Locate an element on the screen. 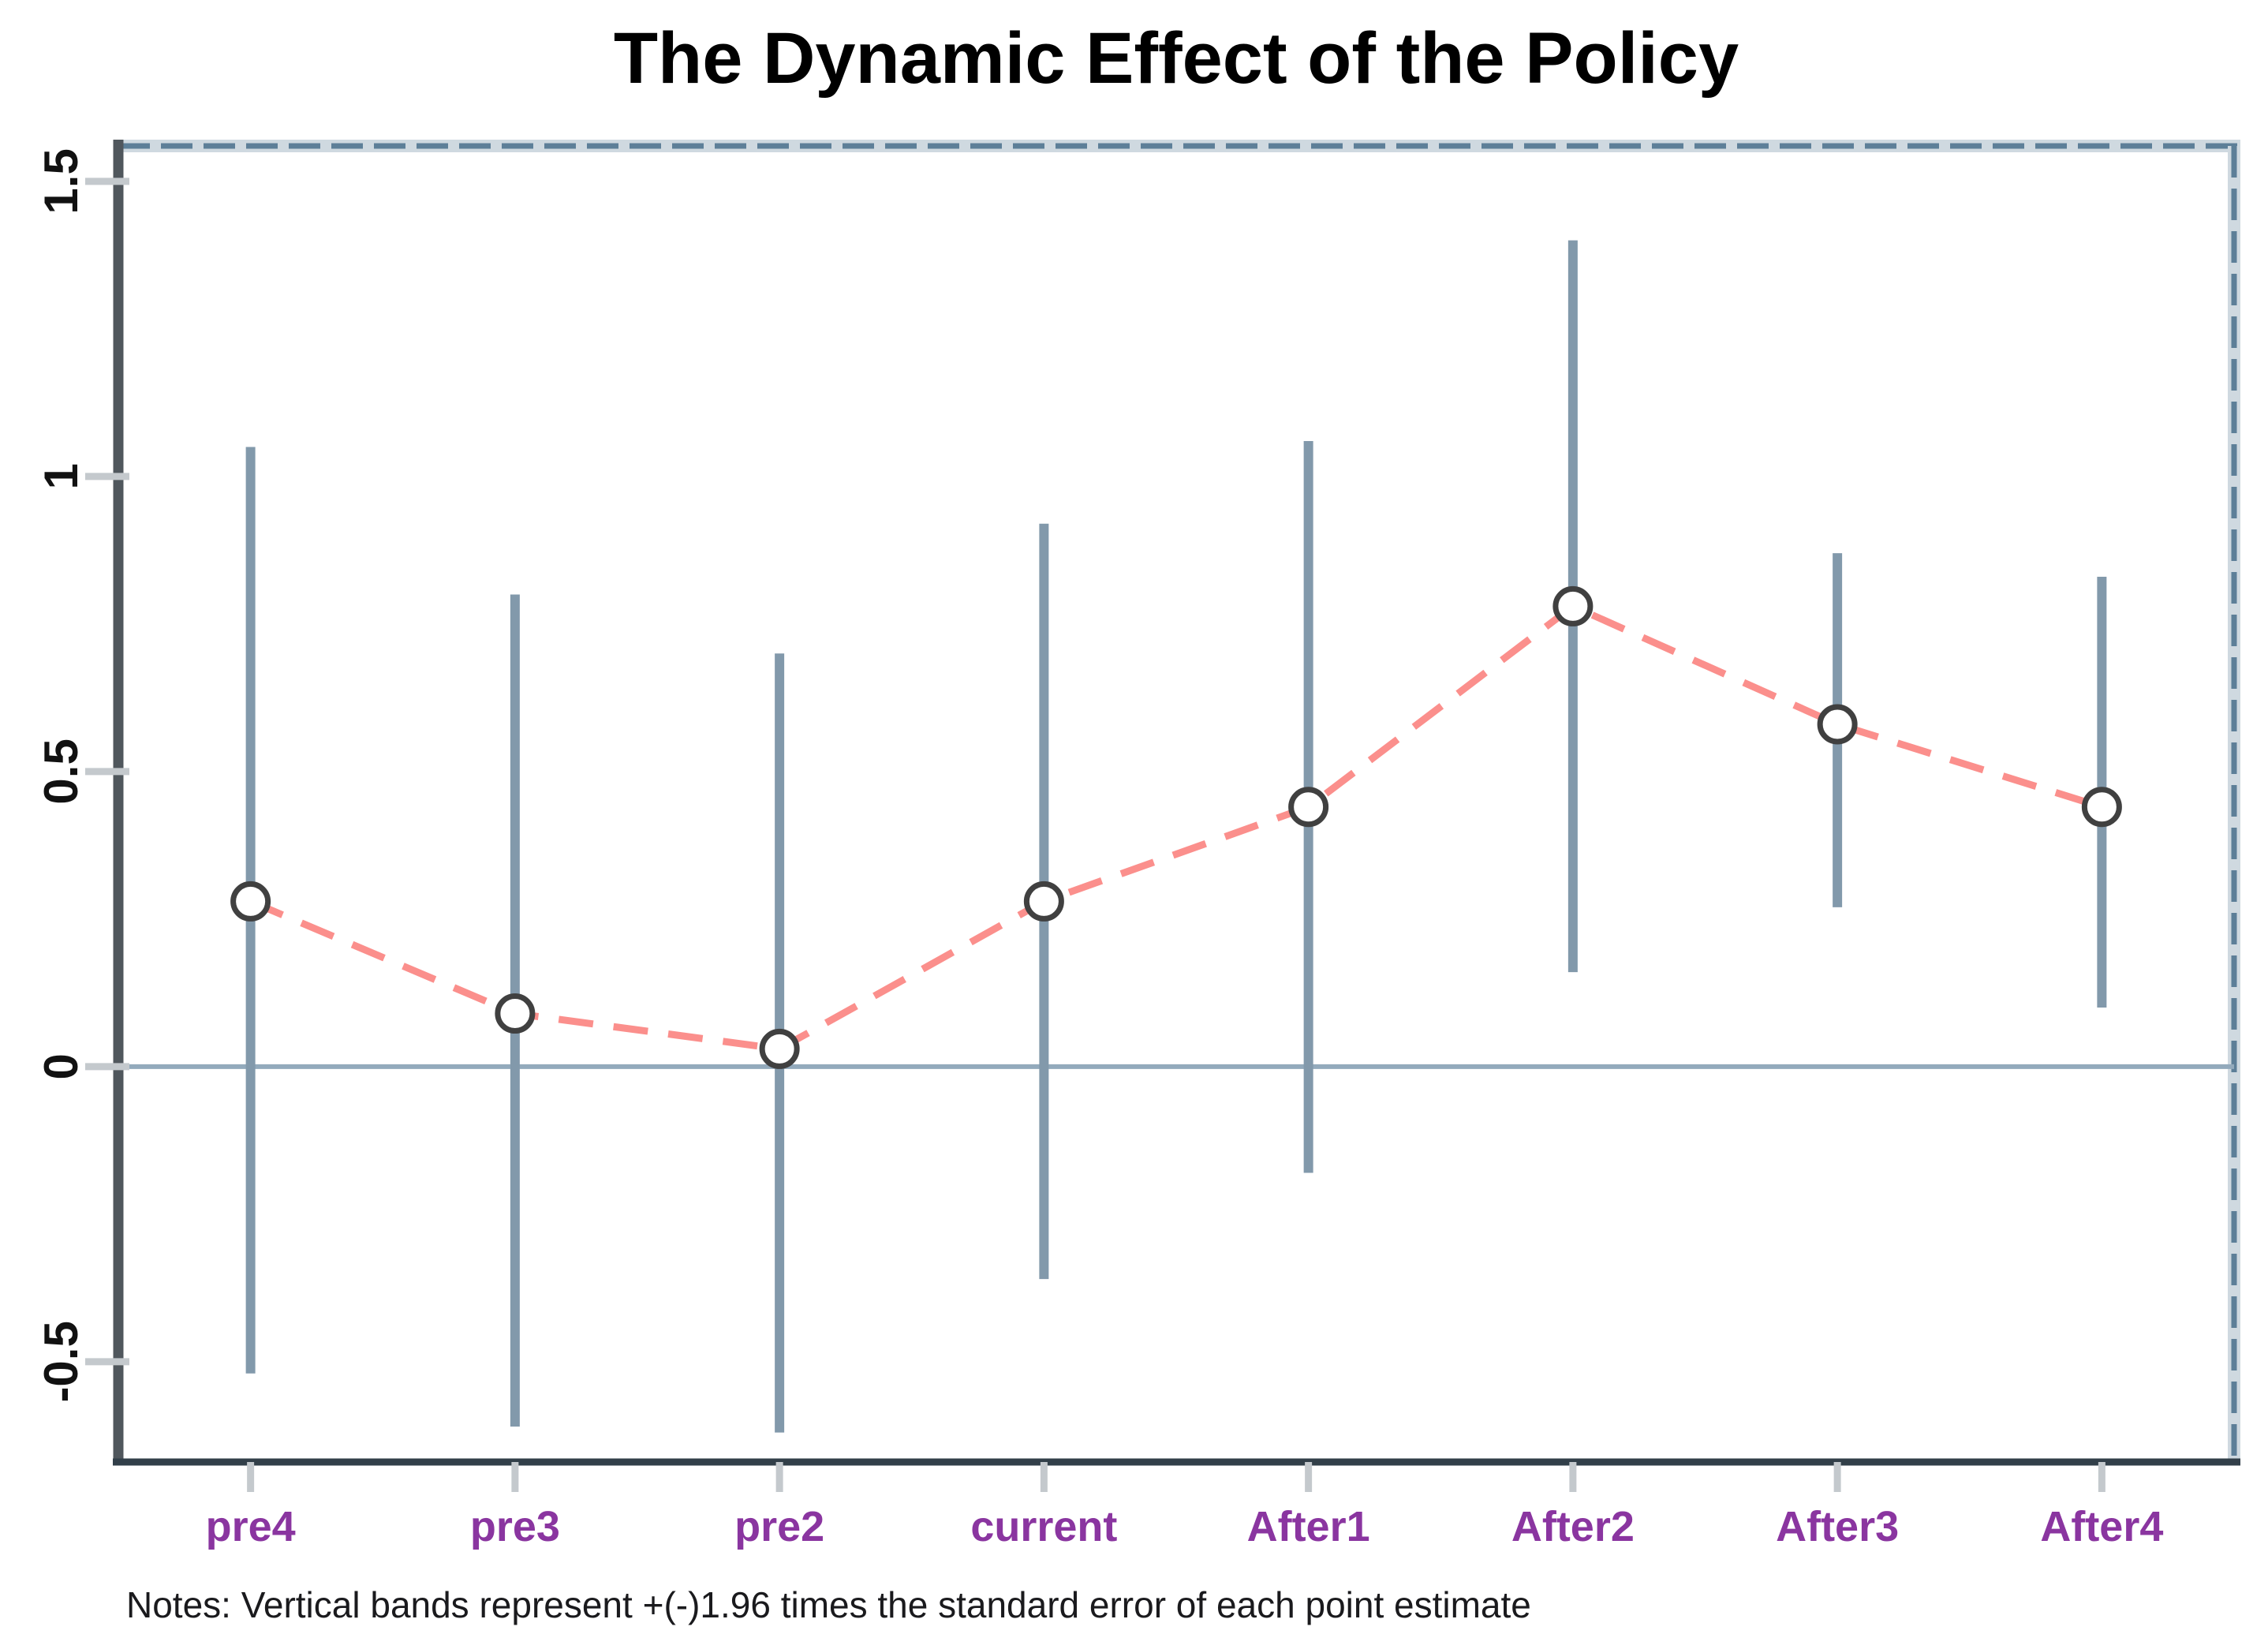 The width and height of the screenshot is (2268, 1649). marker-After2 is located at coordinates (1573, 605).